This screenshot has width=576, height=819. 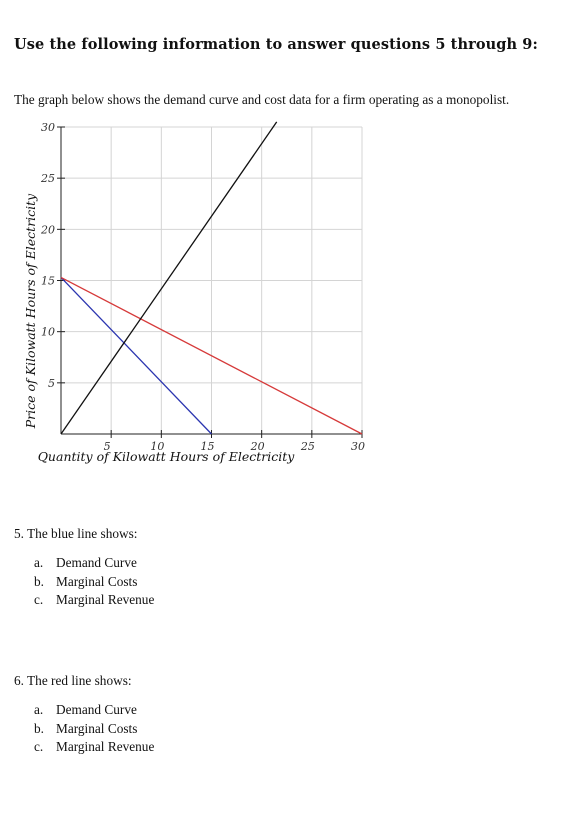 I want to click on question-5-option-b: b. Marginal Costs, so click(x=94, y=582).